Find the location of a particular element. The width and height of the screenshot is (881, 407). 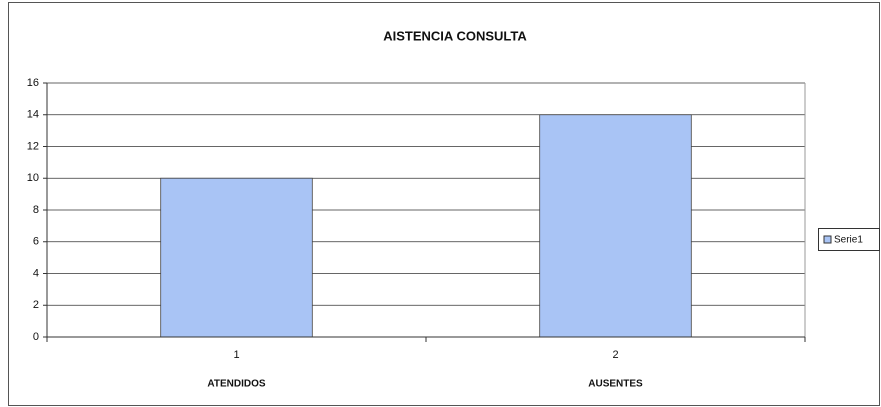

x-tick-label: 2 is located at coordinates (615, 355).